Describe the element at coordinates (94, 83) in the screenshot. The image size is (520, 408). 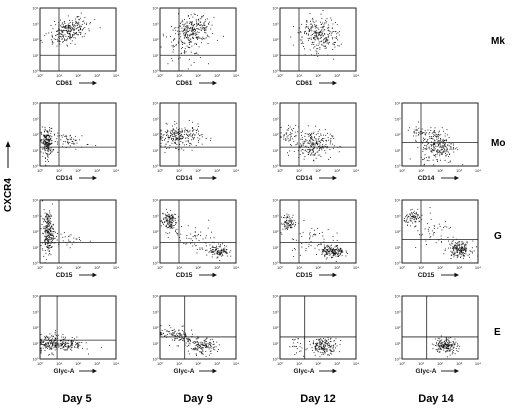
I see `x-axis-arrow-icon` at that location.